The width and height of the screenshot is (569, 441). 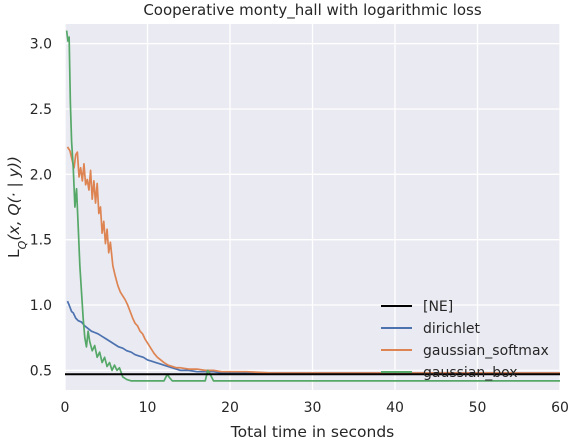 I want to click on x-tick-label: 50, so click(x=478, y=408).